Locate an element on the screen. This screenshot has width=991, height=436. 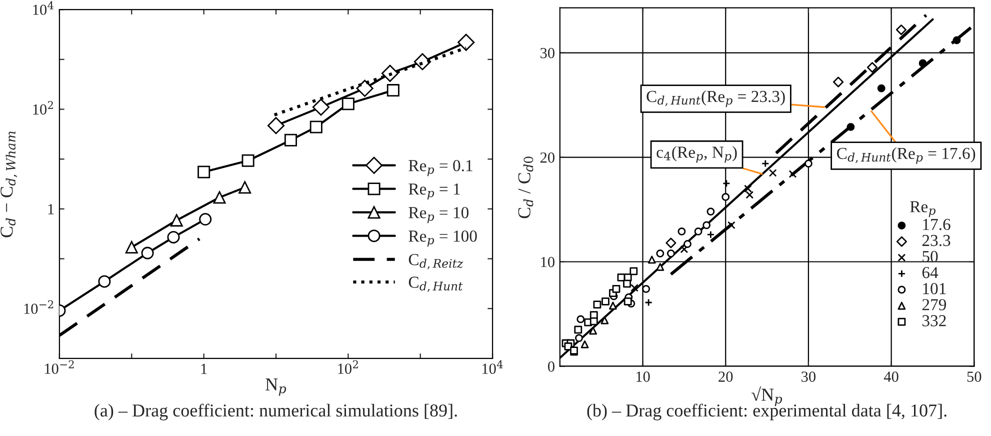
x-tick-label: 30 is located at coordinates (809, 377).